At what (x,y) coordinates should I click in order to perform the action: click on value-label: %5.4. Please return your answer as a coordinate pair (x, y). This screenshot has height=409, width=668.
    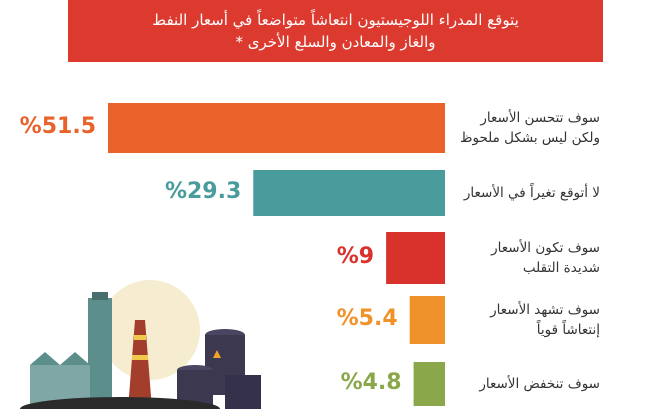
    Looking at the image, I should click on (367, 318).